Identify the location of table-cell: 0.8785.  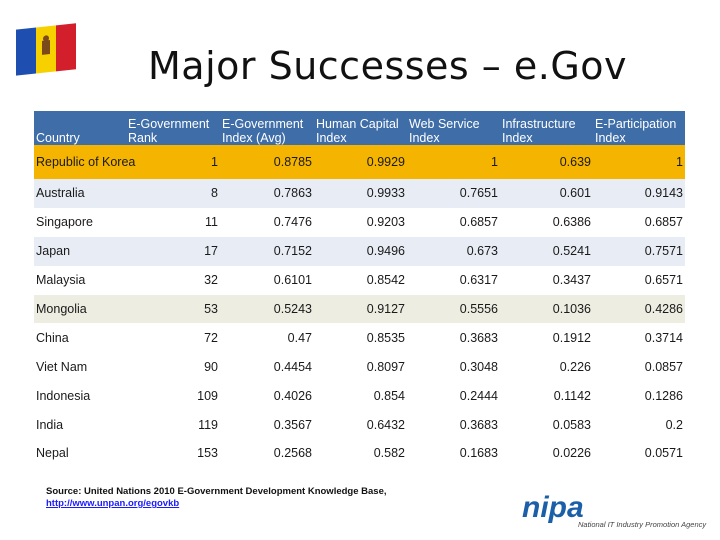
(267, 162).